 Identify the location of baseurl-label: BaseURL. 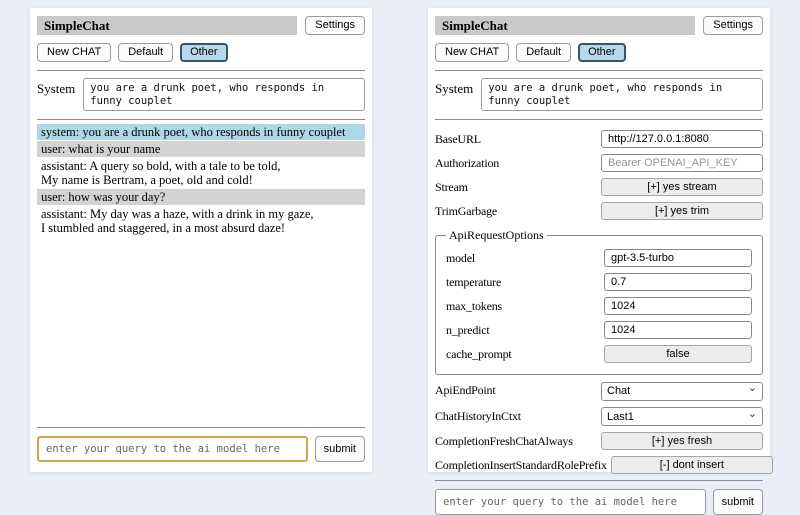
(458, 138).